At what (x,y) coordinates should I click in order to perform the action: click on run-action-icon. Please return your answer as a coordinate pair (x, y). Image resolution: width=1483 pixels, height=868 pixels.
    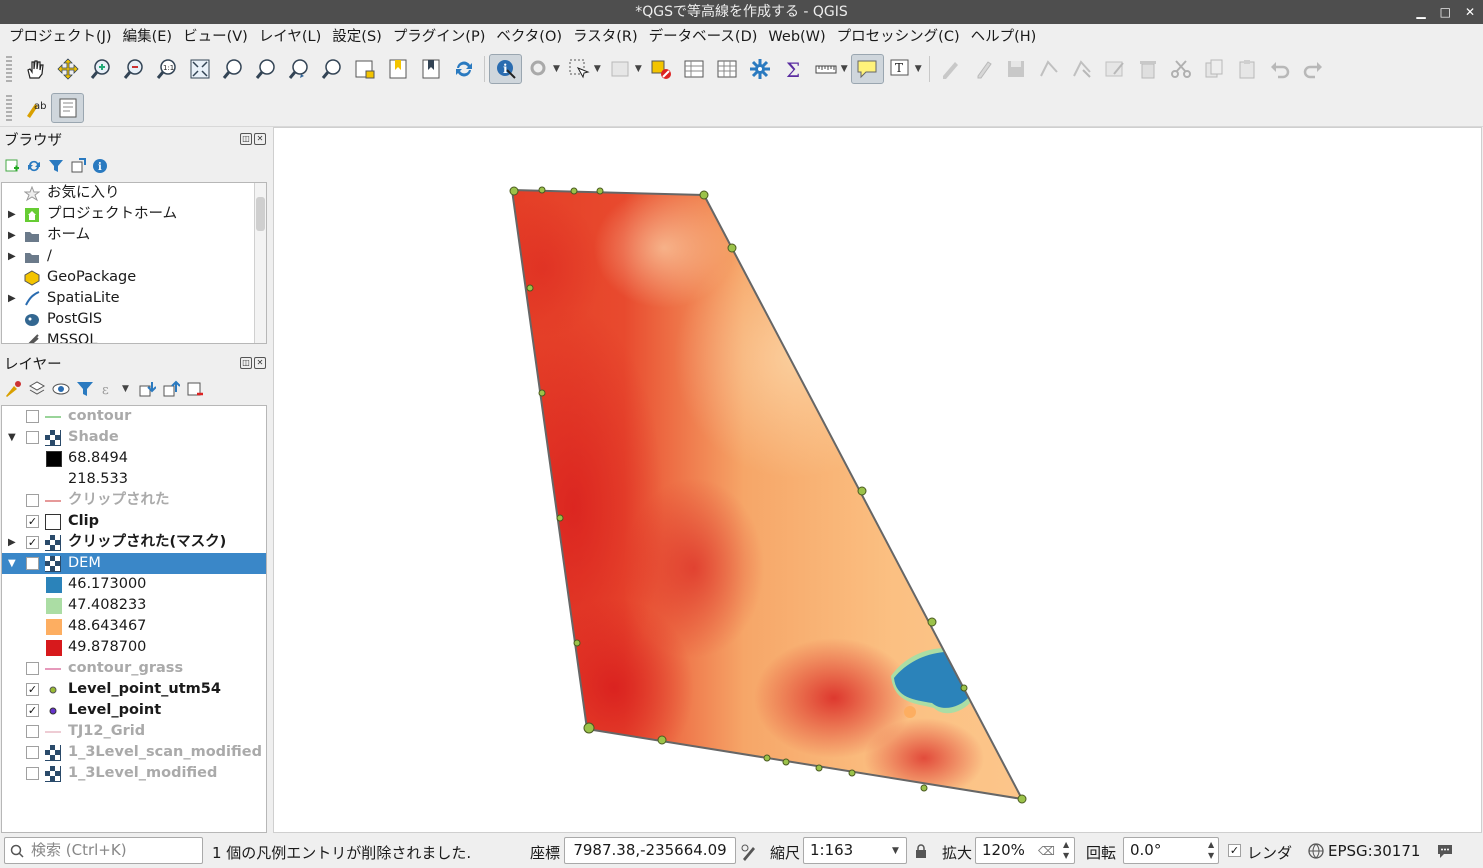
    Looking at the image, I should click on (538, 69).